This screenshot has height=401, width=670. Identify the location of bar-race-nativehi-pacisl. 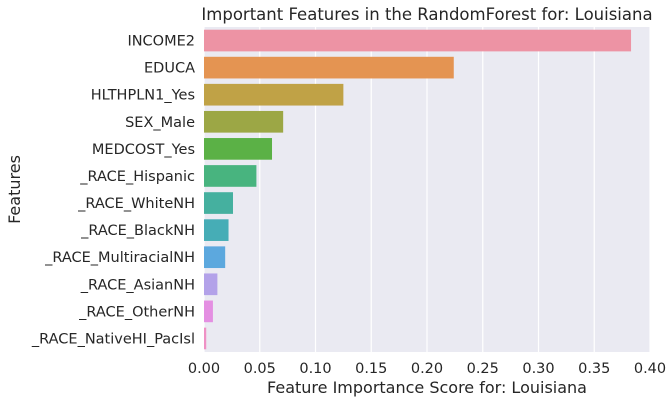
(205, 338).